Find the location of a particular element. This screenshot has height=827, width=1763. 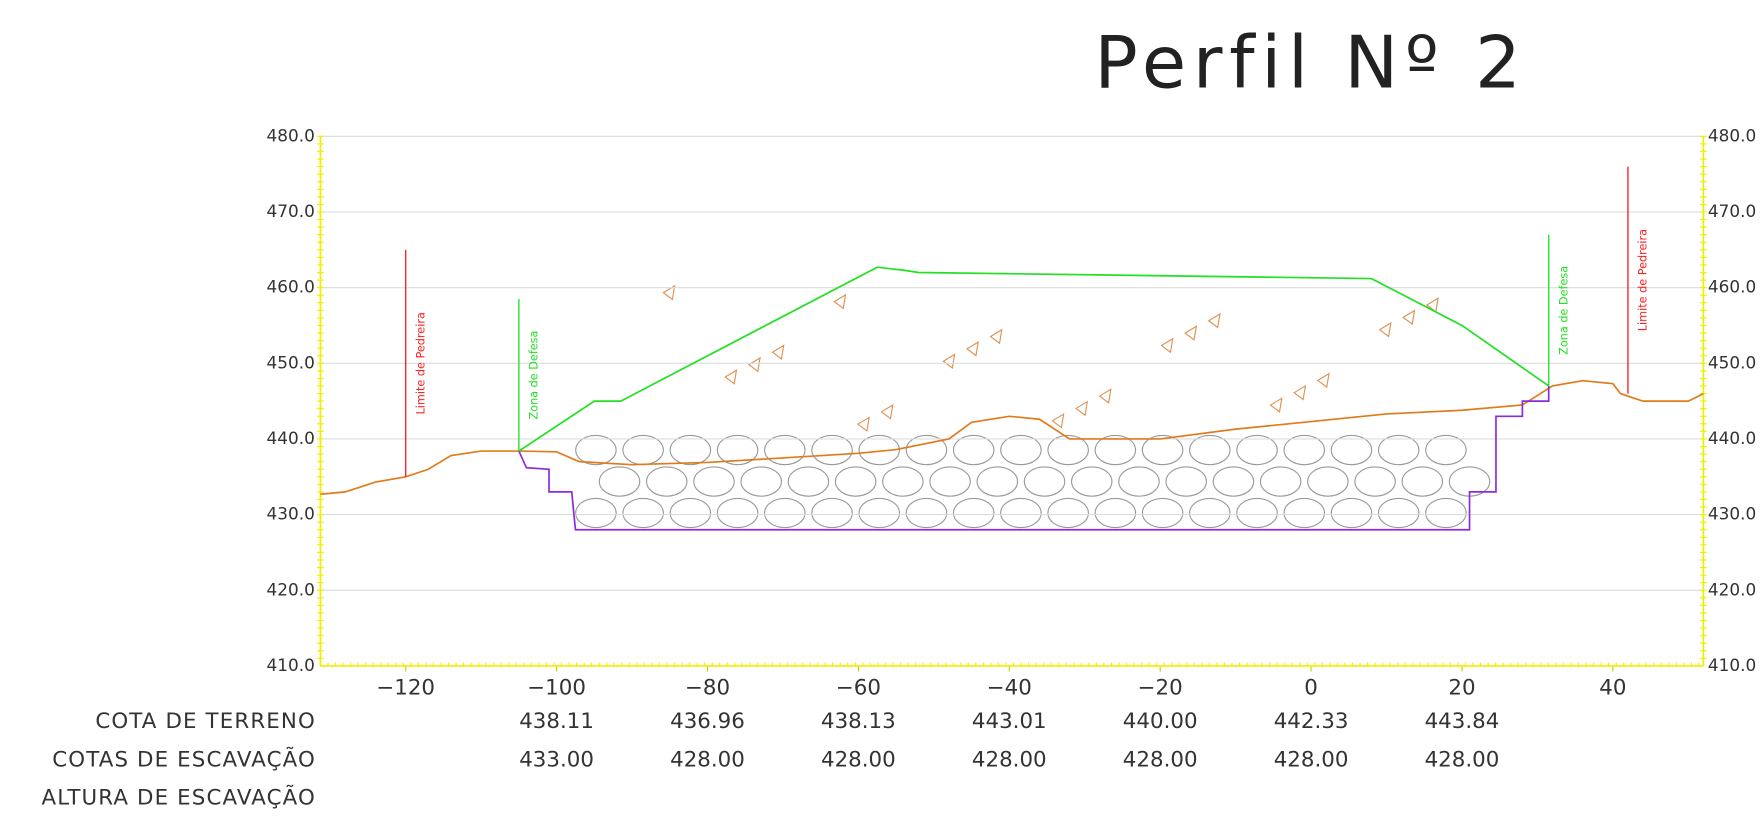

x-tick-label: 0 is located at coordinates (1311, 687).